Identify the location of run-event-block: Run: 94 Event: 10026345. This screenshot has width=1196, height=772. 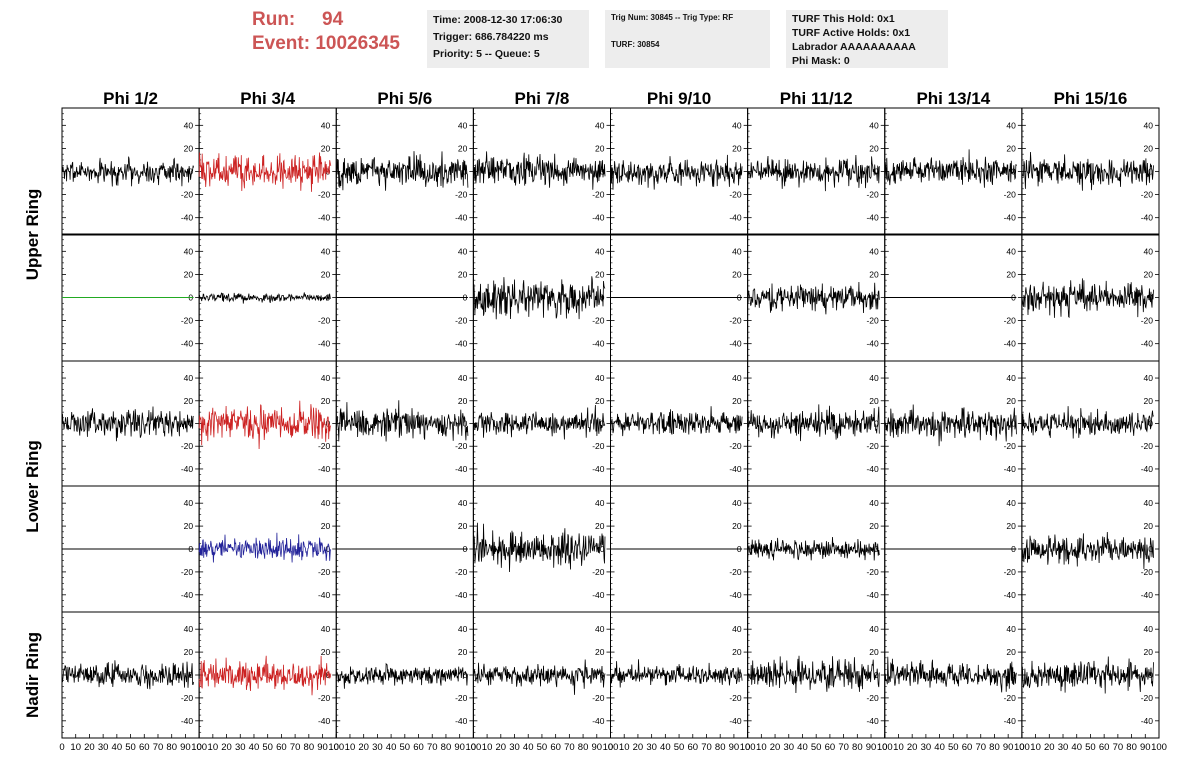
(326, 32).